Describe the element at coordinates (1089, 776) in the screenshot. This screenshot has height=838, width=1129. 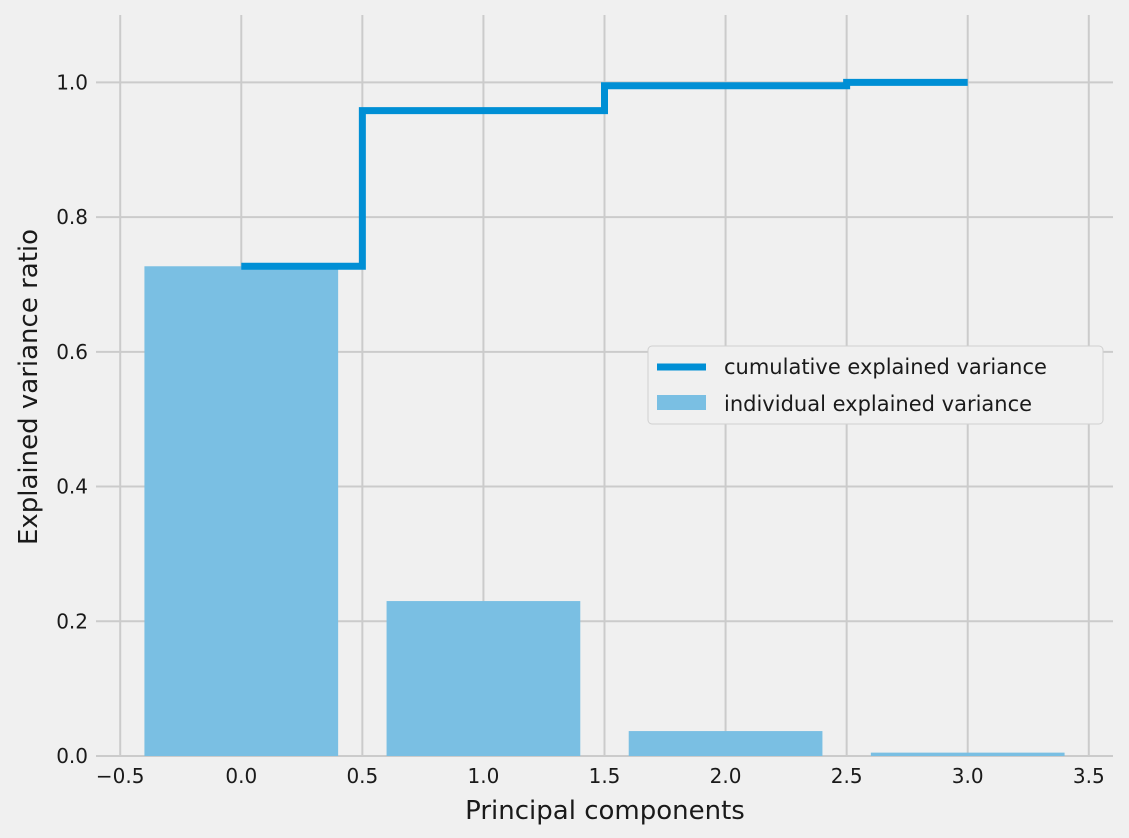
I see `x-tick-label: 3.5` at that location.